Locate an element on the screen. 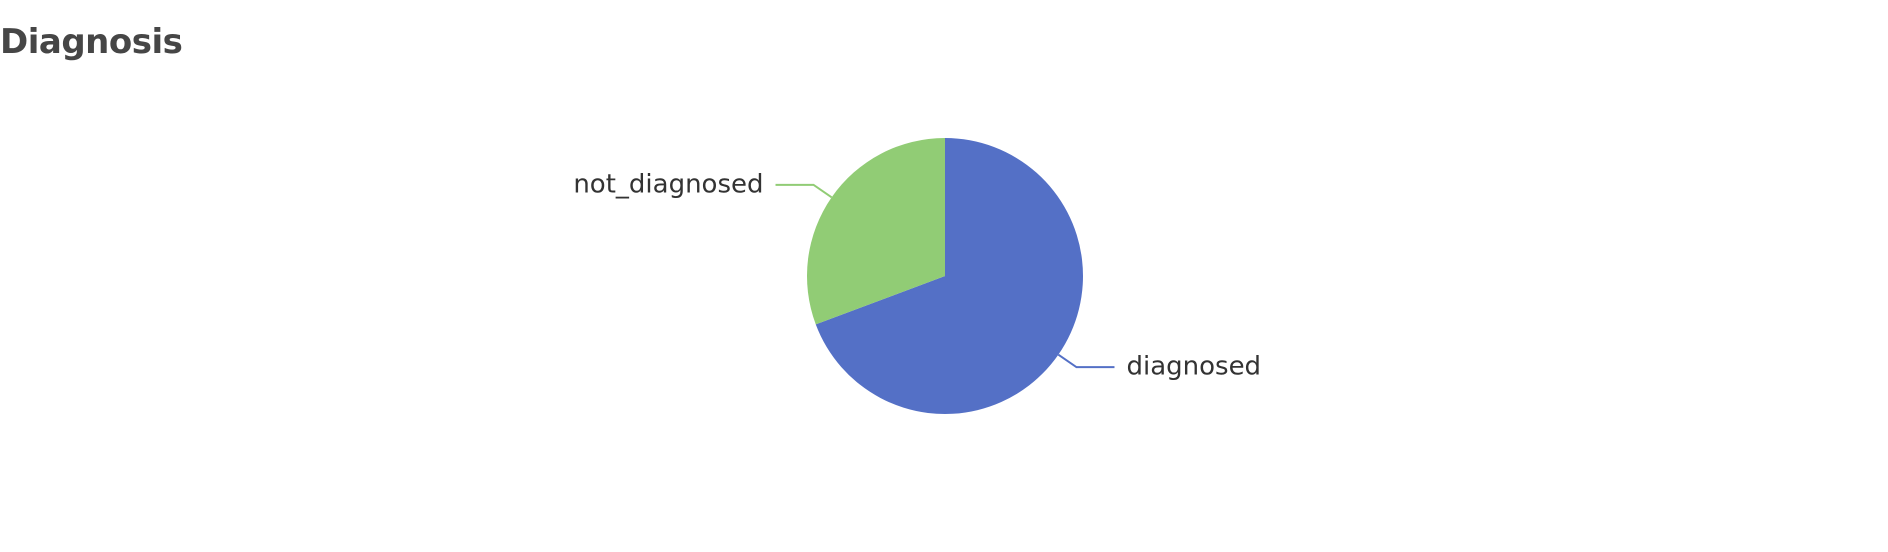  slice-labels: diagnosed not_diagnosed is located at coordinates (917, 275).